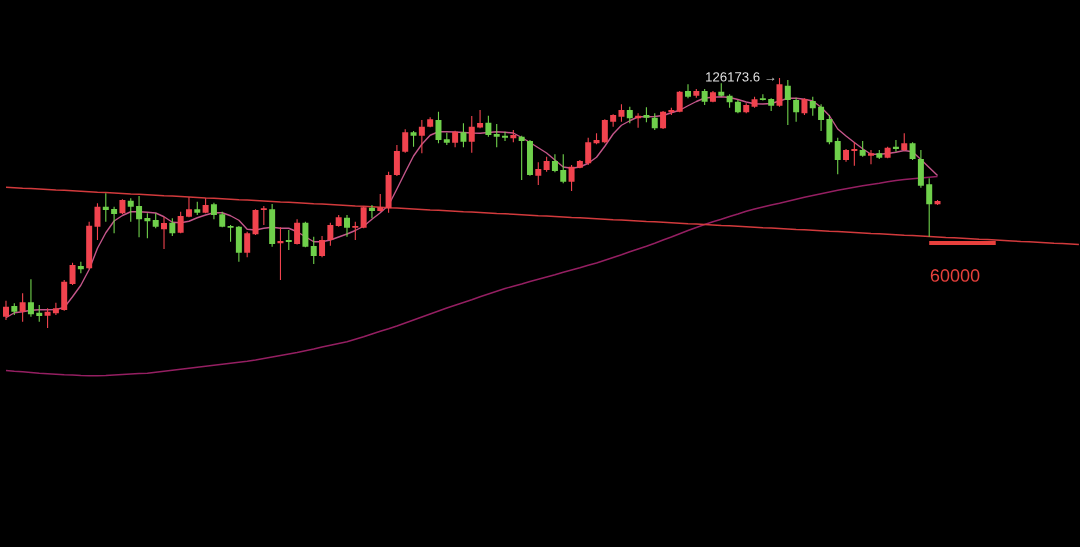 This screenshot has width=1080, height=547. What do you see at coordinates (955, 275) in the screenshot?
I see `series-label: 60000` at bounding box center [955, 275].